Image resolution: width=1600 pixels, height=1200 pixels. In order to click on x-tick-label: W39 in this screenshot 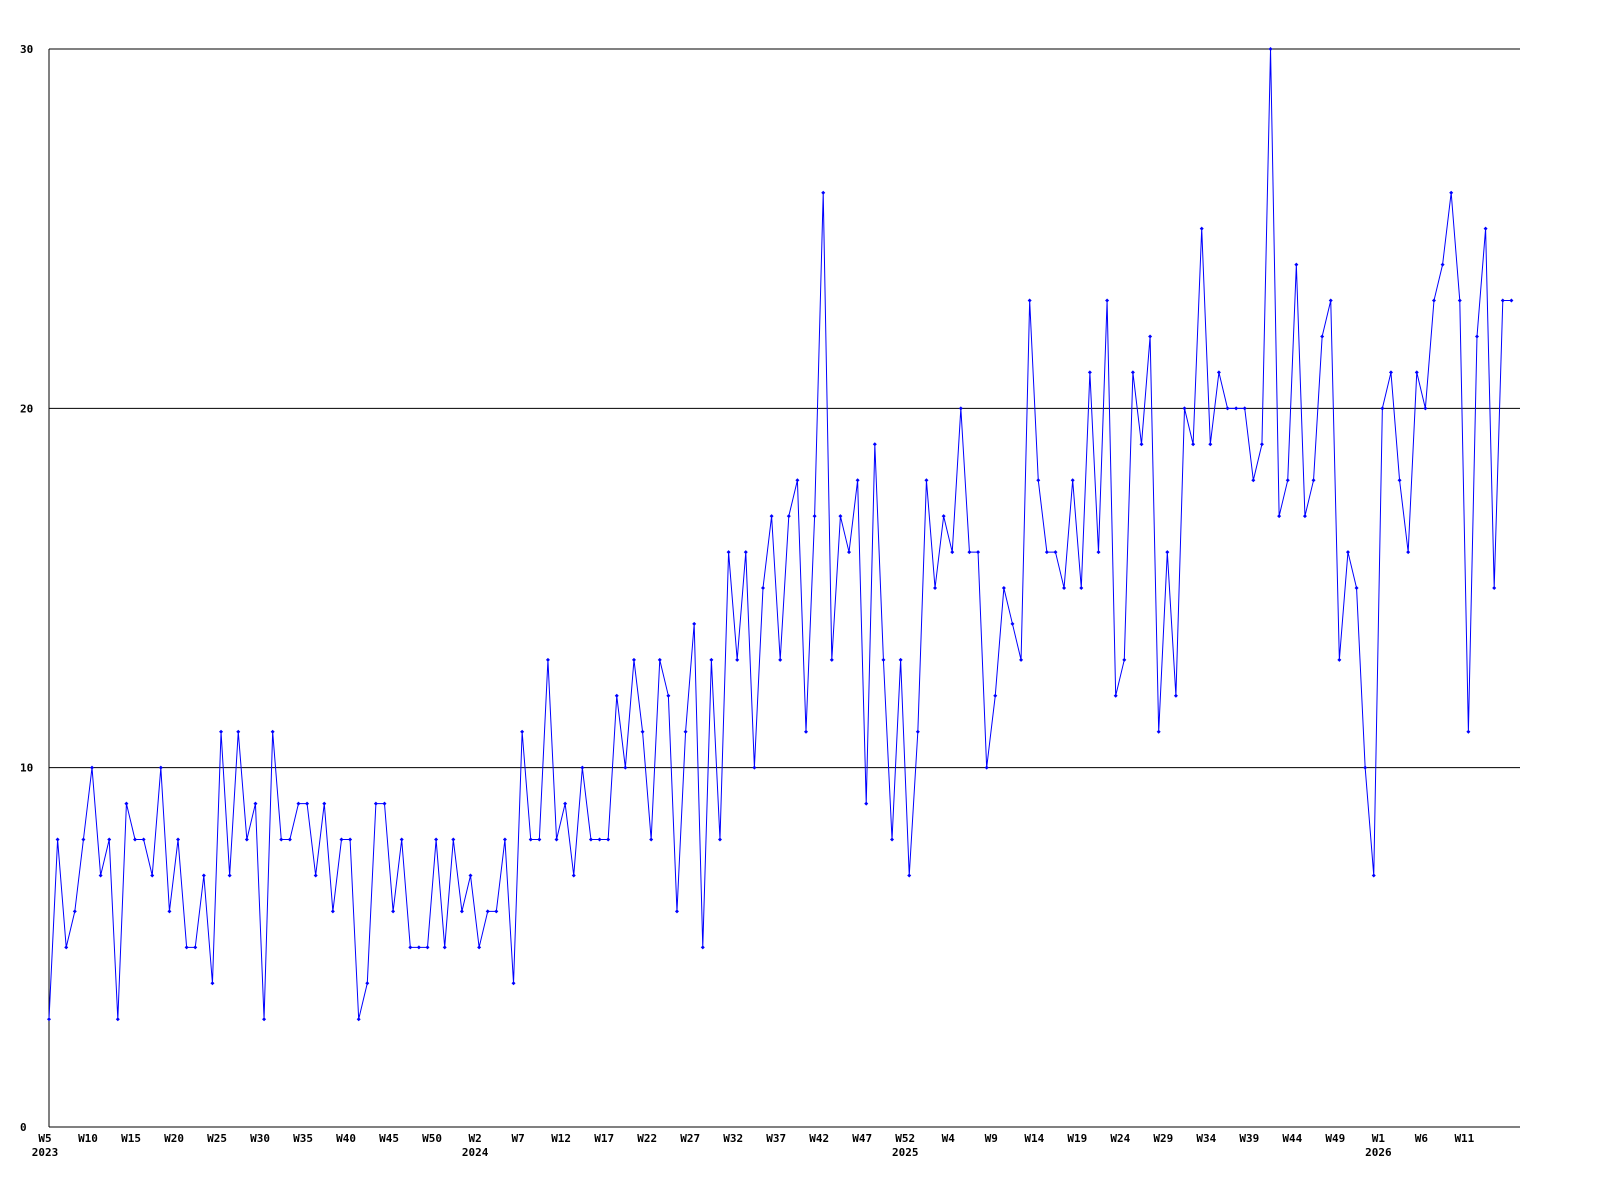, I will do `click(1249, 1138)`.